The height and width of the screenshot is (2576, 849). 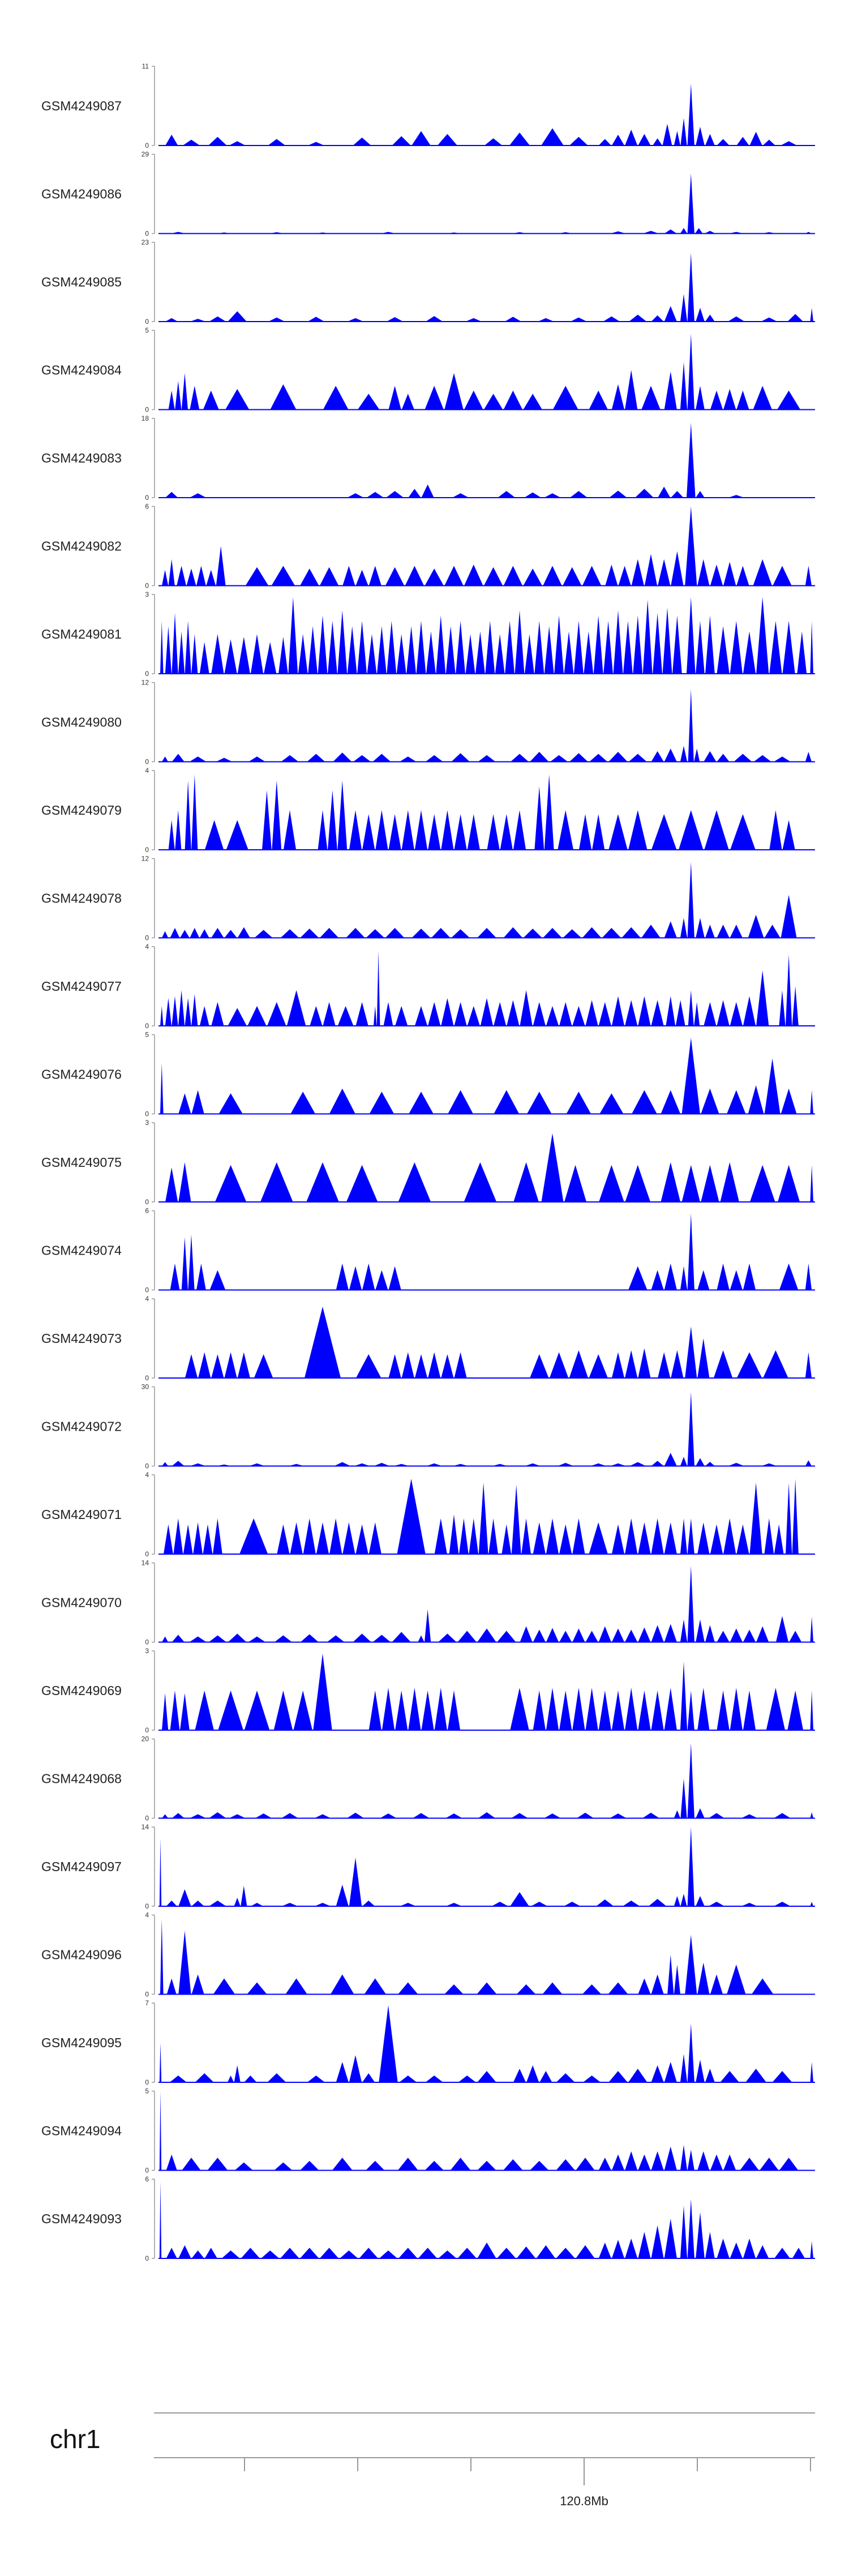 What do you see at coordinates (81, 1074) in the screenshot?
I see `track-label: GSM4249076` at bounding box center [81, 1074].